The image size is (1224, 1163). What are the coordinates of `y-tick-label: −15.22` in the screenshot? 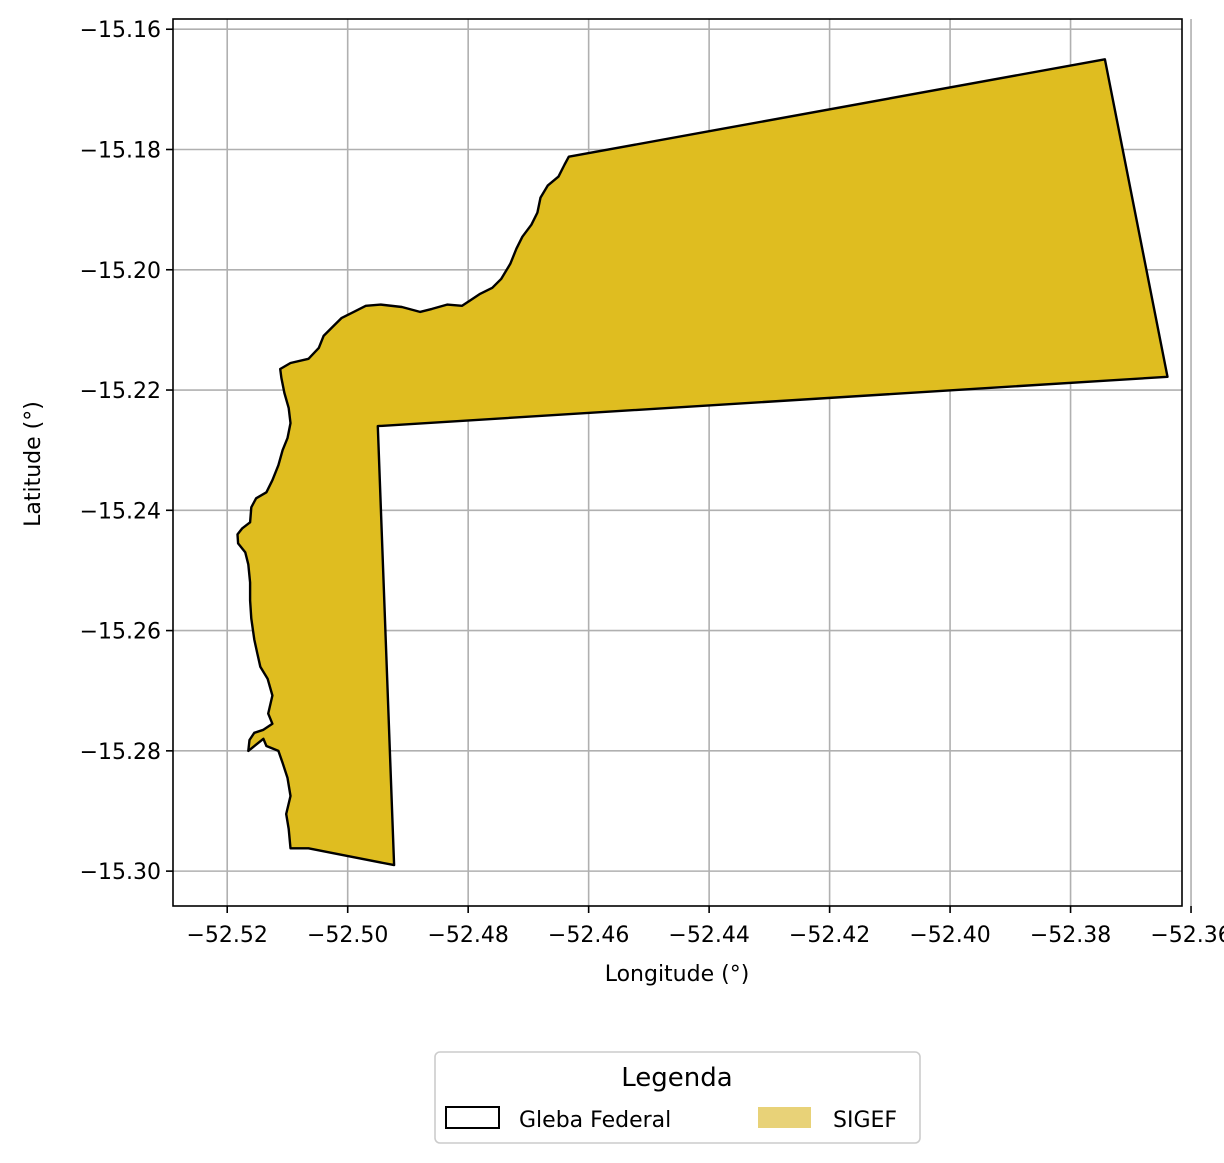 It's located at (120, 391).